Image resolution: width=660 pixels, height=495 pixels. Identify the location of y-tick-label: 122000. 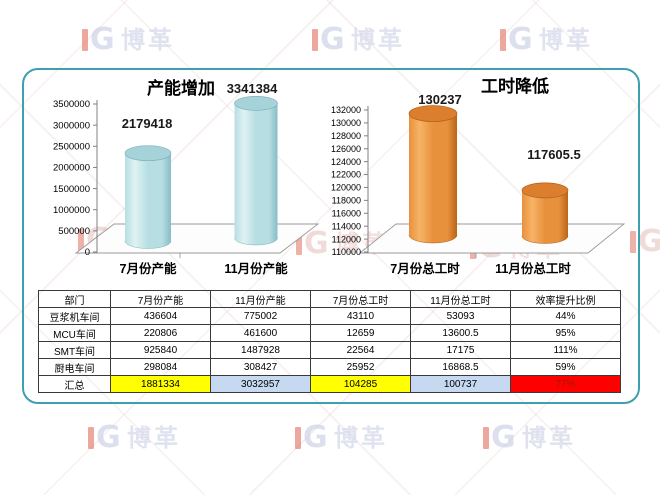
(346, 175).